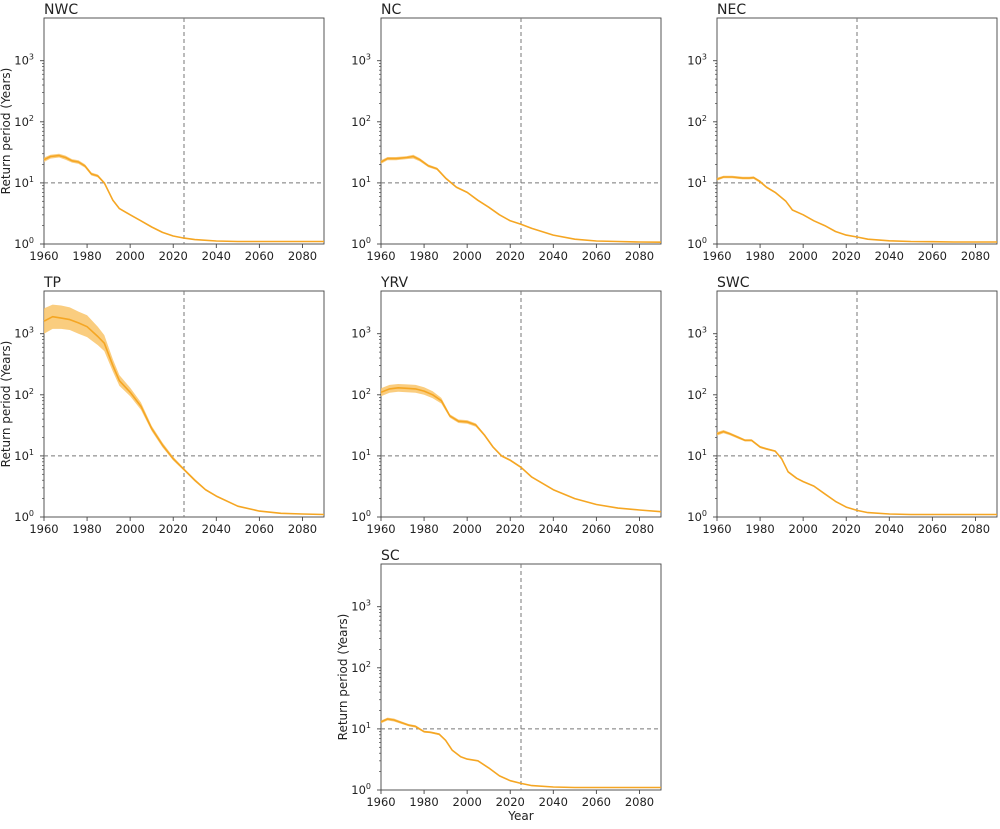  What do you see at coordinates (731, 10) in the screenshot?
I see `panel-title: NEC` at bounding box center [731, 10].